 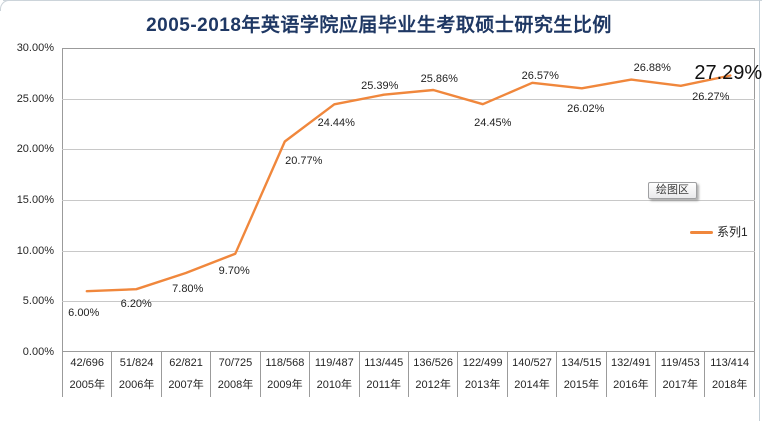 What do you see at coordinates (35, 48) in the screenshot?
I see `y-axis-label: 30.00%` at bounding box center [35, 48].